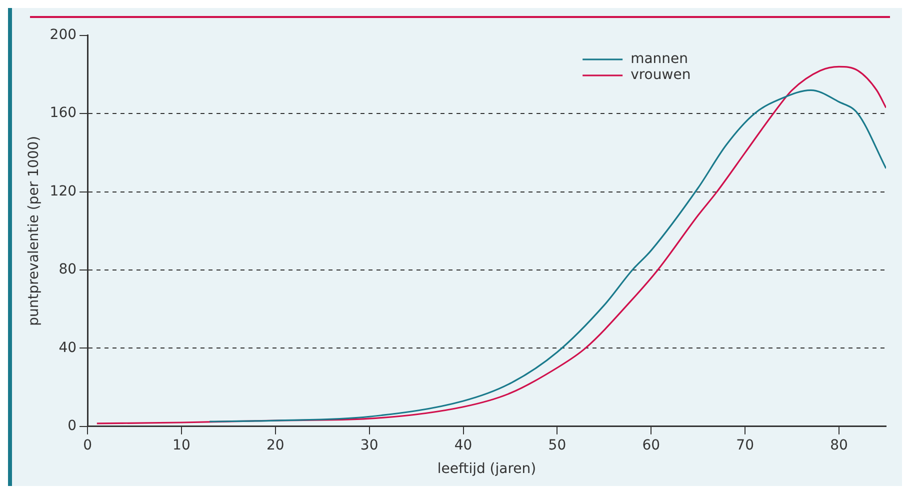 Image resolution: width=910 pixels, height=494 pixels. What do you see at coordinates (67, 270) in the screenshot?
I see `y-tick-label: 80` at bounding box center [67, 270].